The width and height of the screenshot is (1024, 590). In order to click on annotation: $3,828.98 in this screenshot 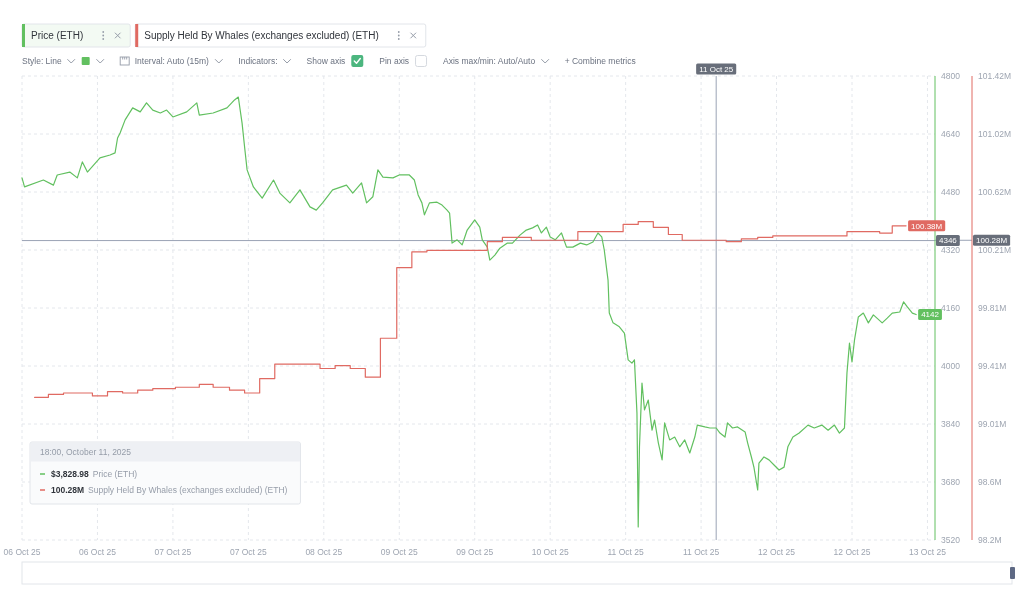, I will do `click(70, 473)`.